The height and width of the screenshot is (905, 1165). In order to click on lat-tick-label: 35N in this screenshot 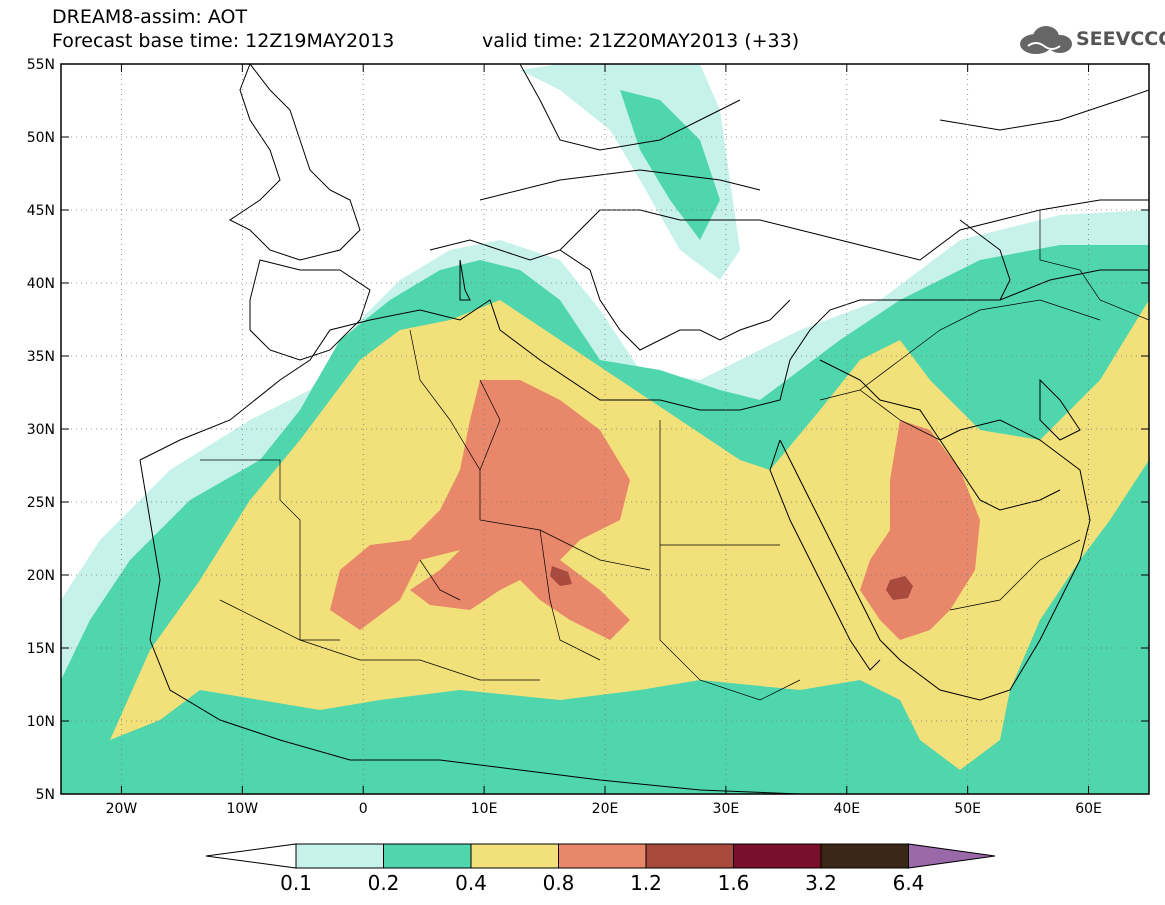, I will do `click(41, 357)`.